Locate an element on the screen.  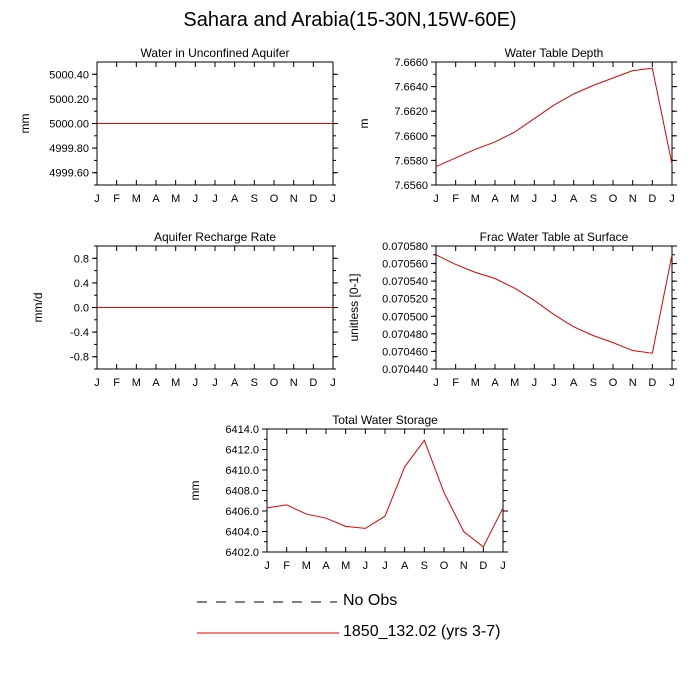
legend-obs-entry: No Obs is located at coordinates (297, 602).